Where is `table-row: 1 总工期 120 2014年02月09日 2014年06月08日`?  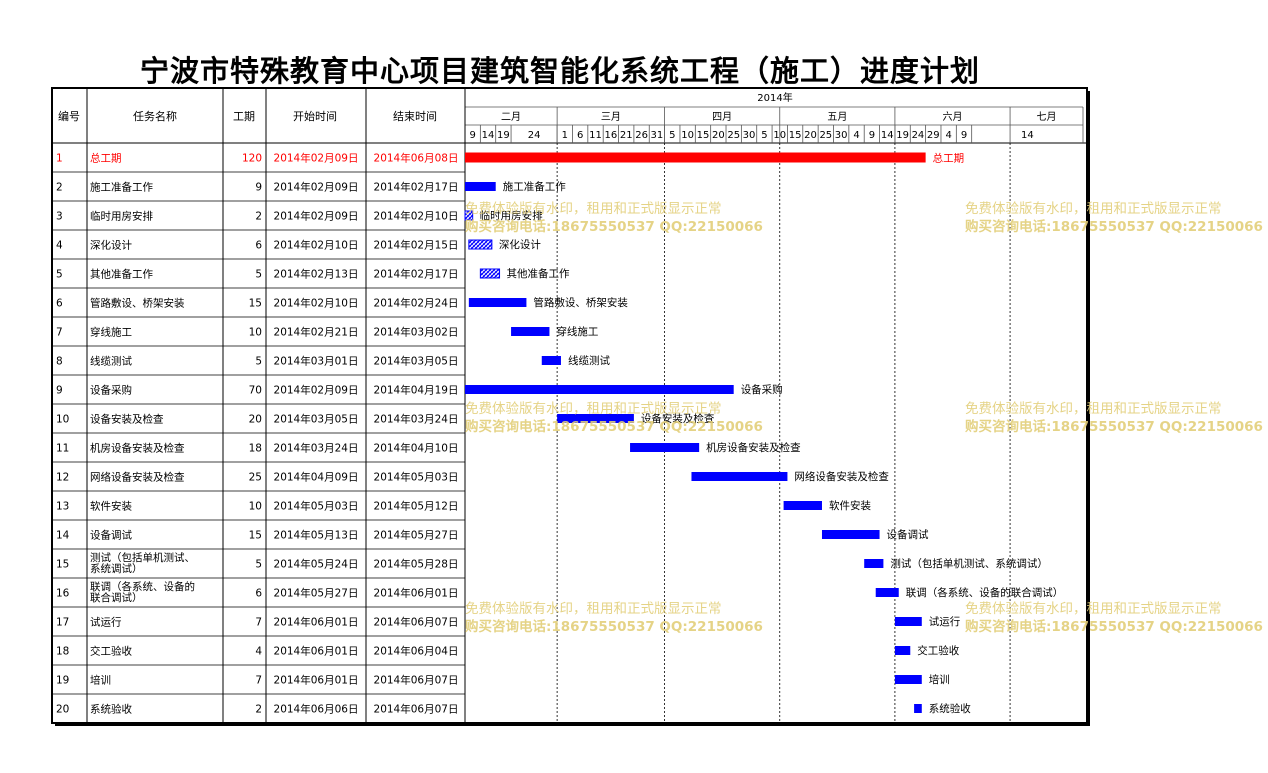 table-row: 1 总工期 120 2014年02月09日 2014年06月08日 is located at coordinates (257, 158).